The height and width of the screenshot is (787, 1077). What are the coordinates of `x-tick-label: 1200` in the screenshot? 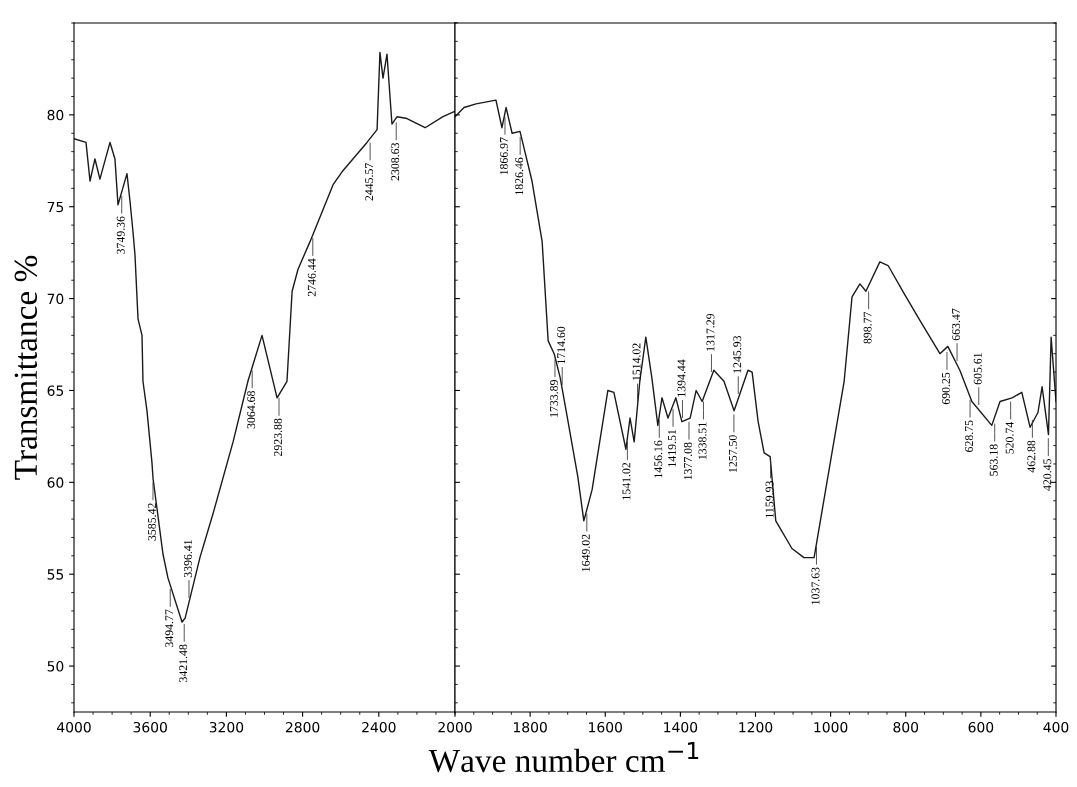 It's located at (756, 727).